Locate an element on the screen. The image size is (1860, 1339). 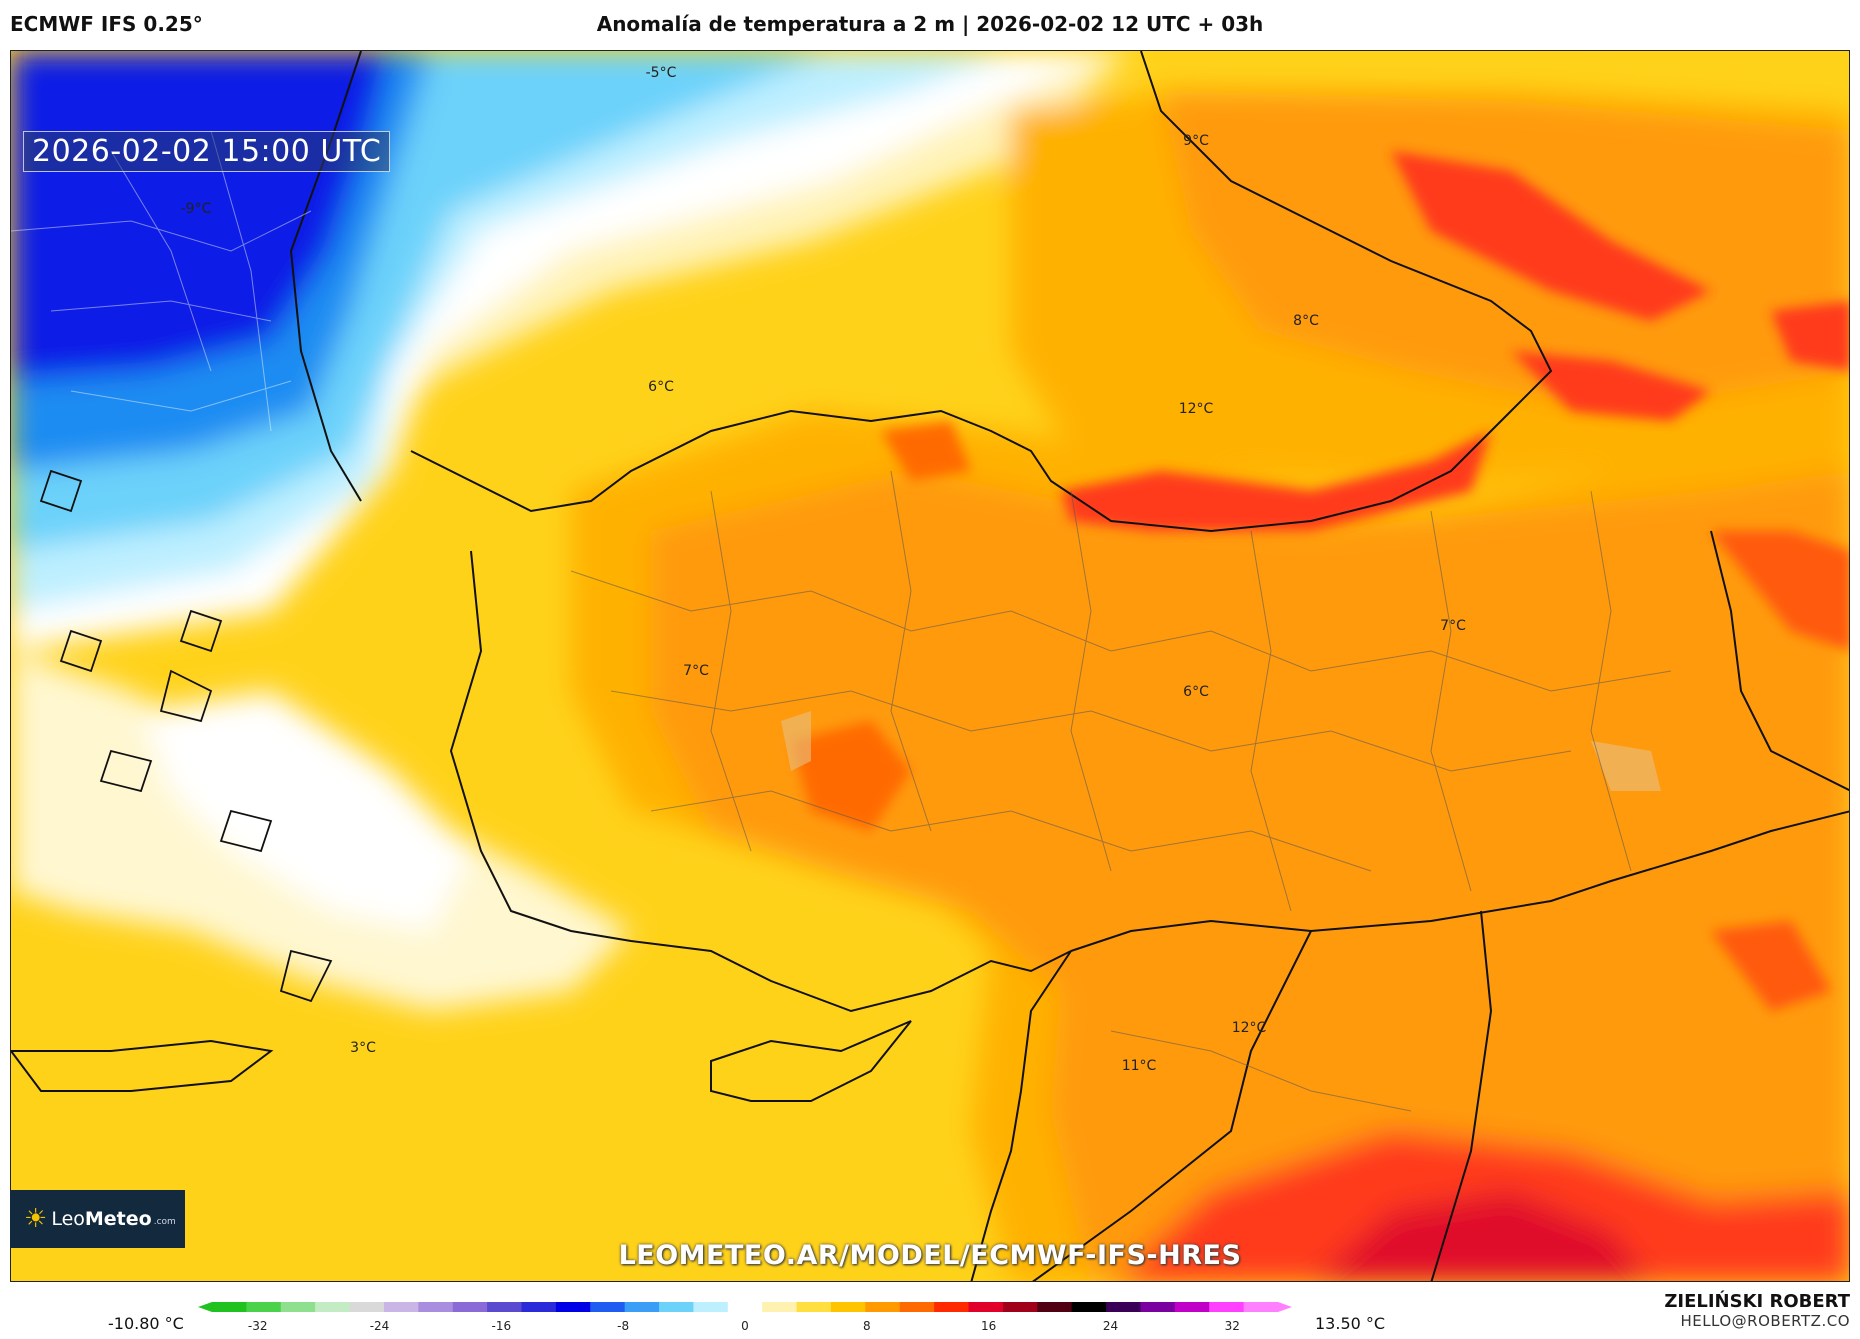
valid-time-badge: 2026-02-02 15:00 UTC is located at coordinates (207, 151).